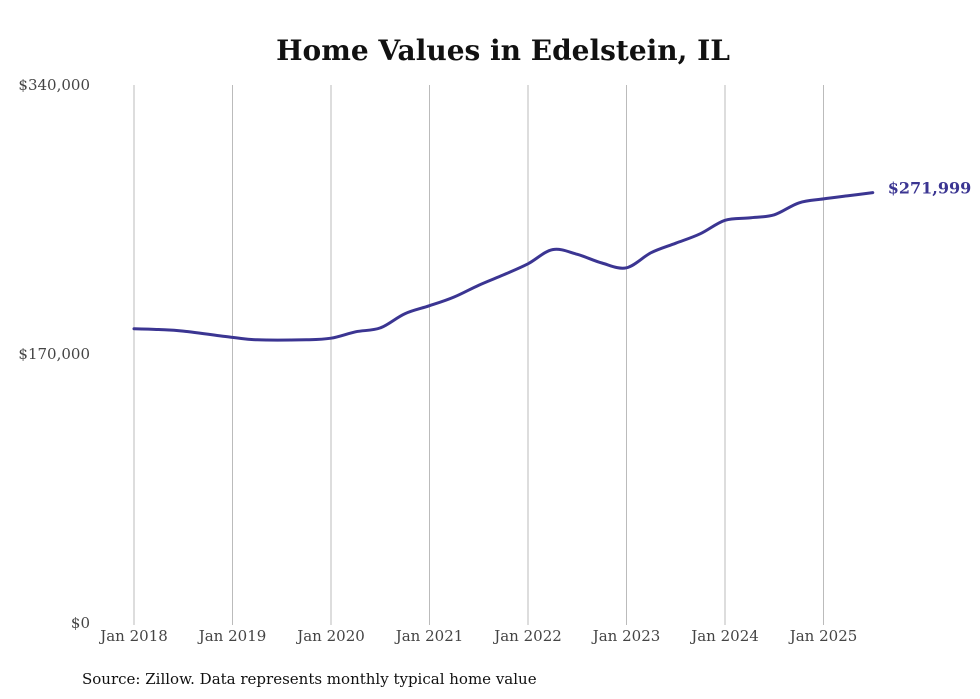 Image resolution: width=980 pixels, height=699 pixels. Describe the element at coordinates (330, 636) in the screenshot. I see `x-tick-label: Jan 2020` at that location.